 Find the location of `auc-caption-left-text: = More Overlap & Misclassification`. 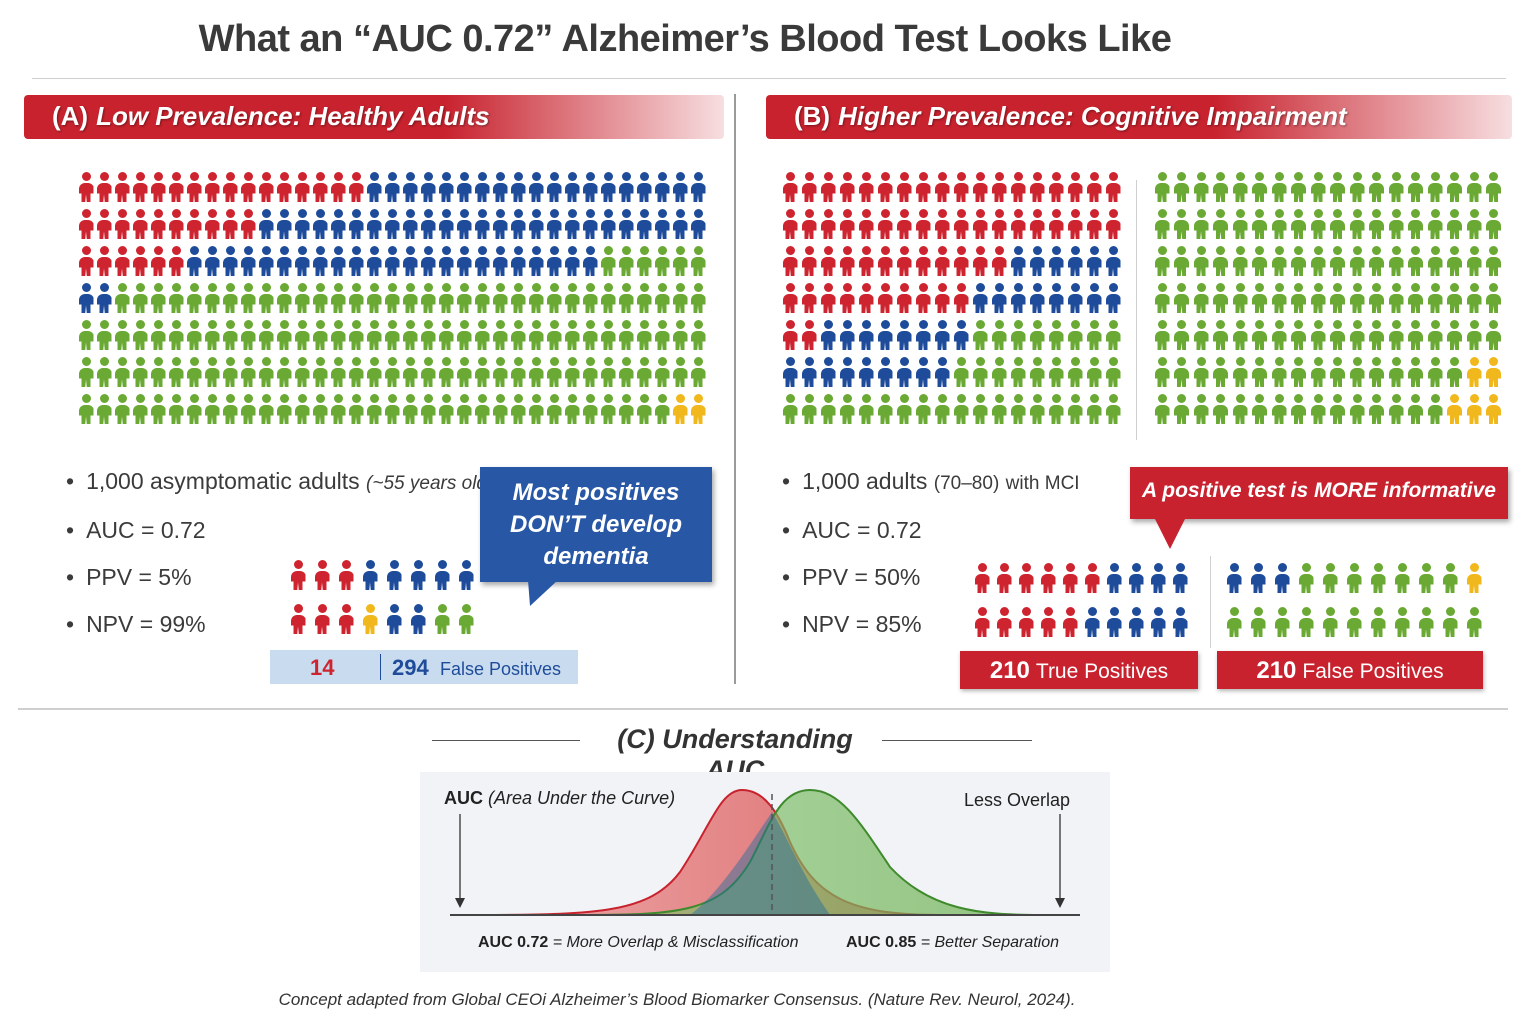

auc-caption-left-text: = More Overlap & Misclassification is located at coordinates (675, 942).